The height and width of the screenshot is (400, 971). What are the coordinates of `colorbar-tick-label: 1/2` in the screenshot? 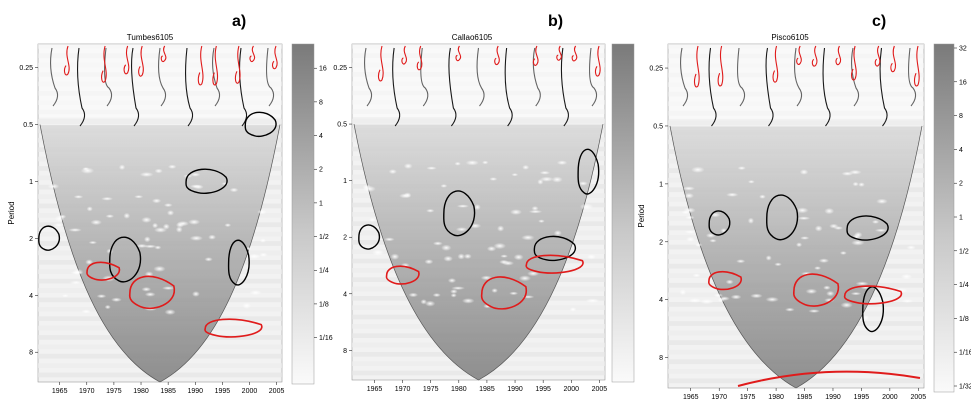 It's located at (324, 237).